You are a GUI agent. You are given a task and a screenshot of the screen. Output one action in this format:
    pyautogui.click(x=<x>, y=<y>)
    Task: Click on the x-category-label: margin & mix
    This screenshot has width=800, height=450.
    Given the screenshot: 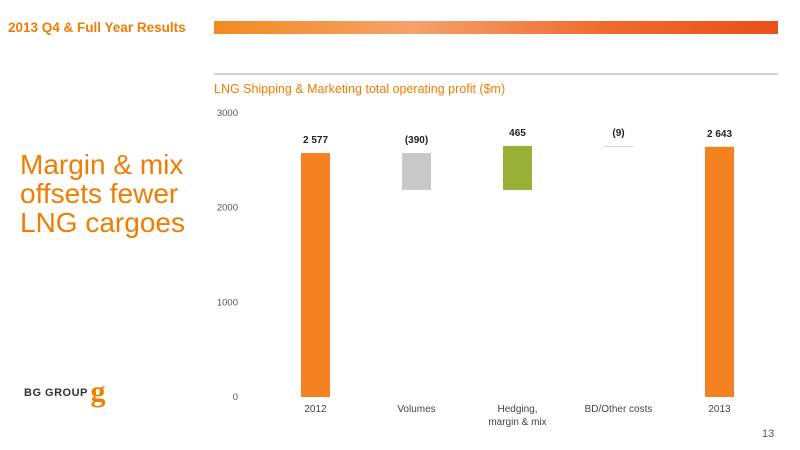 What is the action you would take?
    pyautogui.click(x=517, y=422)
    